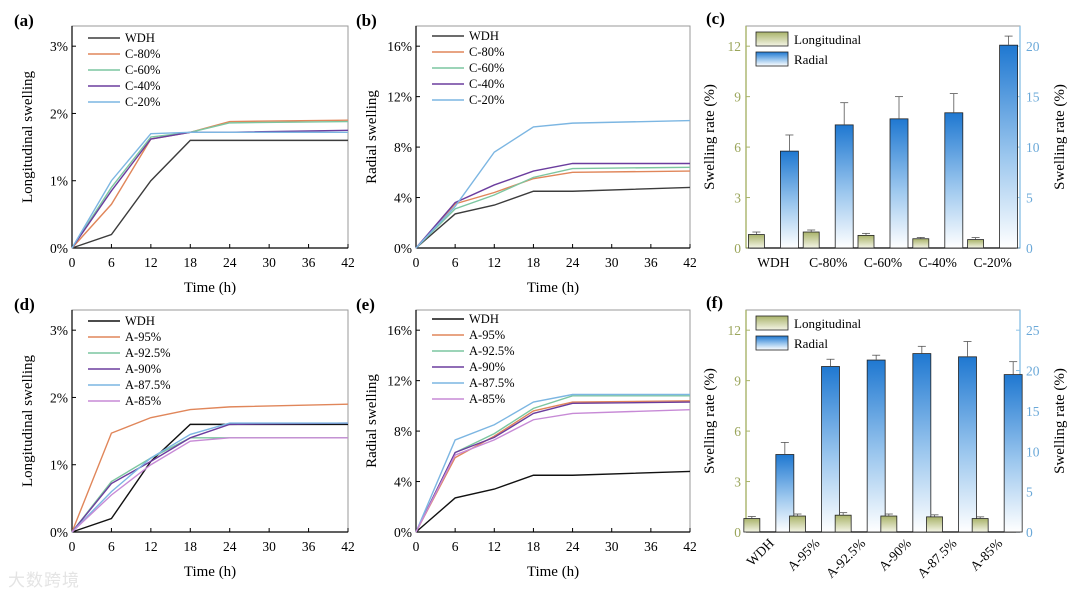 The height and width of the screenshot is (598, 1080). Describe the element at coordinates (1033, 97) in the screenshot. I see `y2-tick-label: 15` at that location.